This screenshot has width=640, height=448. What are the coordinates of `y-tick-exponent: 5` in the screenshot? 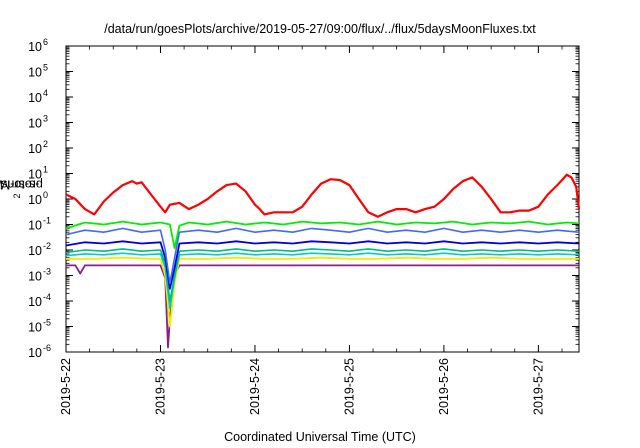 It's located at (45, 68).